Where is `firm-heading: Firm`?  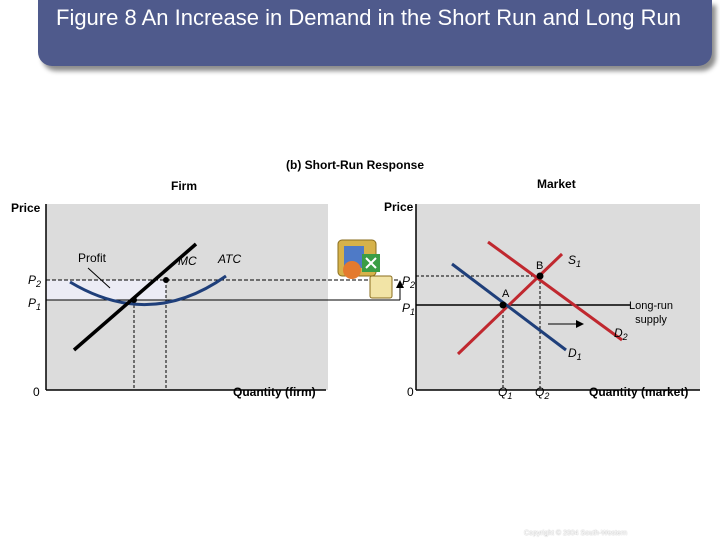 firm-heading: Firm is located at coordinates (184, 186).